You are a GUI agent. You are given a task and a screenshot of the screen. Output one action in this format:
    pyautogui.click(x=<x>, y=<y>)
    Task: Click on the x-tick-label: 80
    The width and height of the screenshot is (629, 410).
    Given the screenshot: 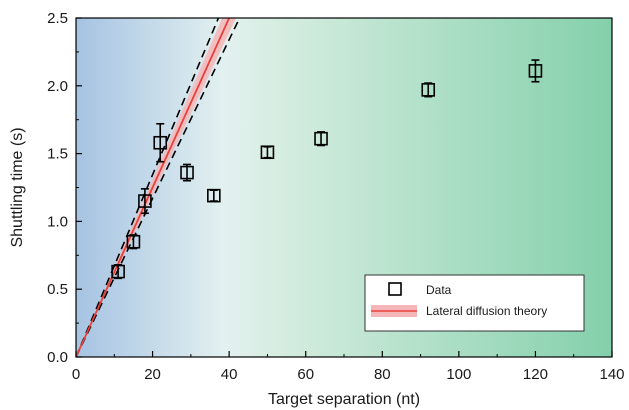 What is the action you would take?
    pyautogui.click(x=382, y=374)
    